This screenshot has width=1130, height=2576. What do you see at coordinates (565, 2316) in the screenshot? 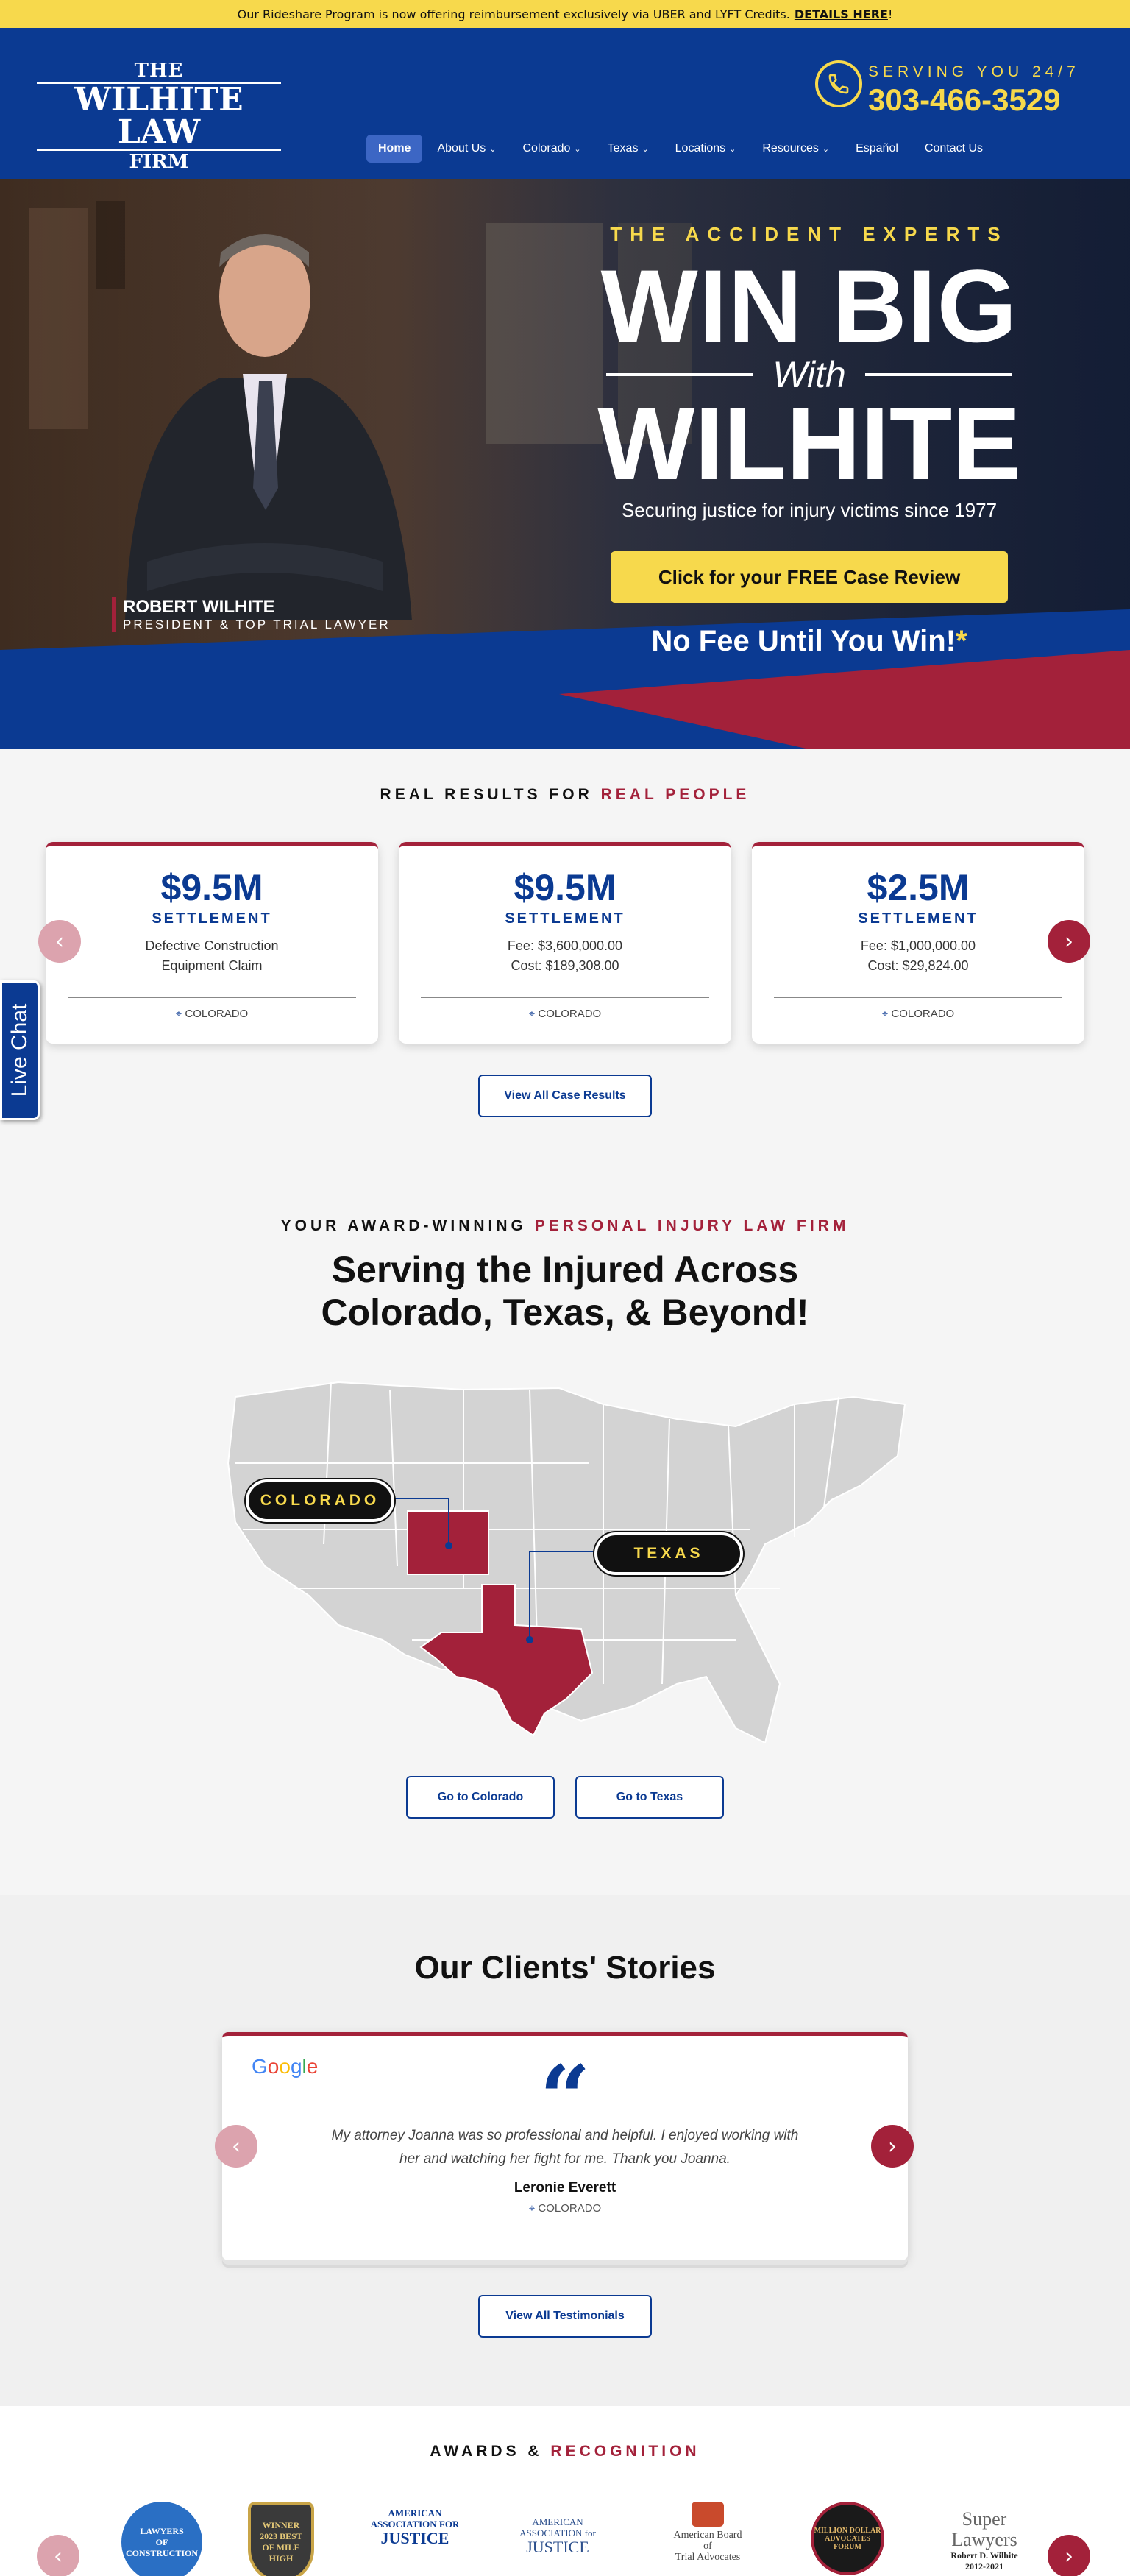
I see `view-all-testimonials-button: View All Testimonials` at bounding box center [565, 2316].